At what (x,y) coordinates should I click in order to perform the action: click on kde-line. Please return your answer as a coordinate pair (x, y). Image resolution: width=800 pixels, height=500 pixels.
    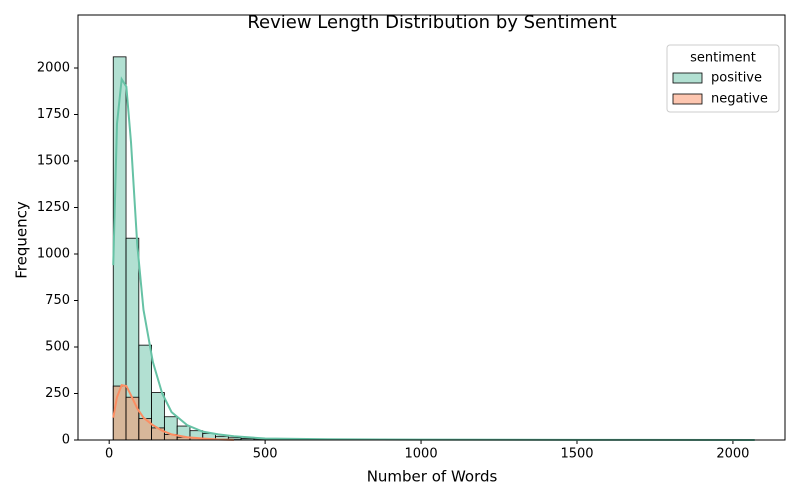
    Looking at the image, I should click on (173, 412).